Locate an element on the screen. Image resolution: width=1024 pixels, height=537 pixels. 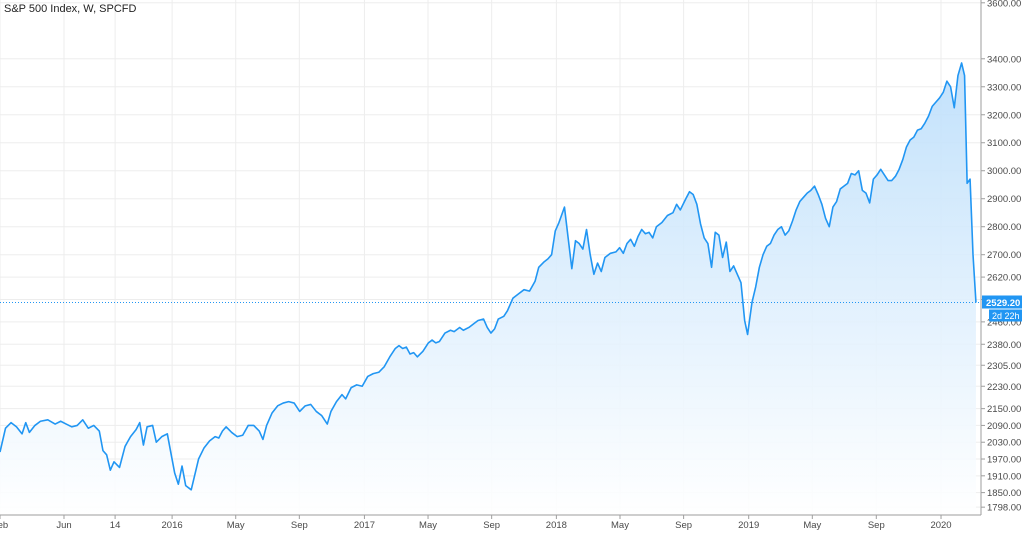
y-tick-label: 2620.00 is located at coordinates (1004, 278).